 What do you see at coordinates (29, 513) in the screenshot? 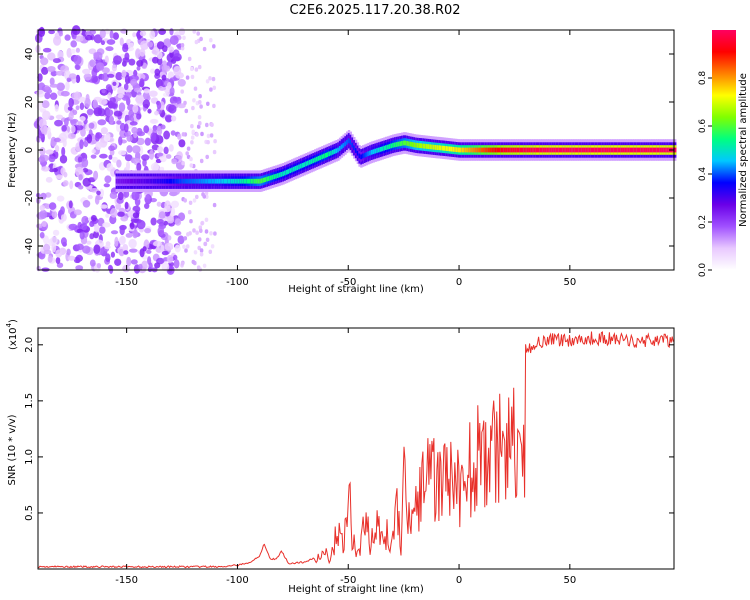
I see `y-tick-label: 0.5` at bounding box center [29, 513].